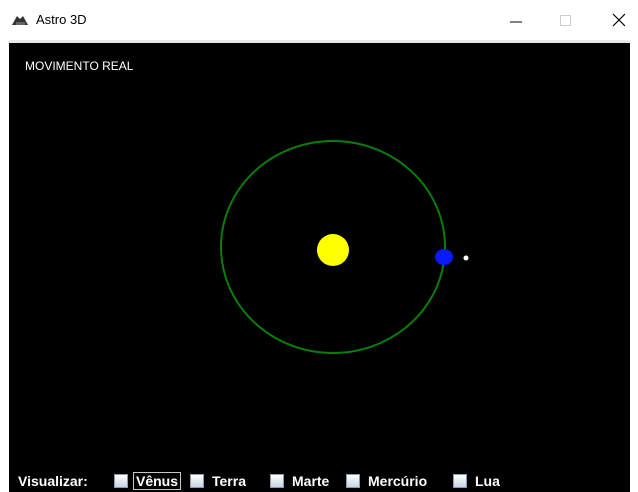  Describe the element at coordinates (444, 257) in the screenshot. I see `earth` at that location.